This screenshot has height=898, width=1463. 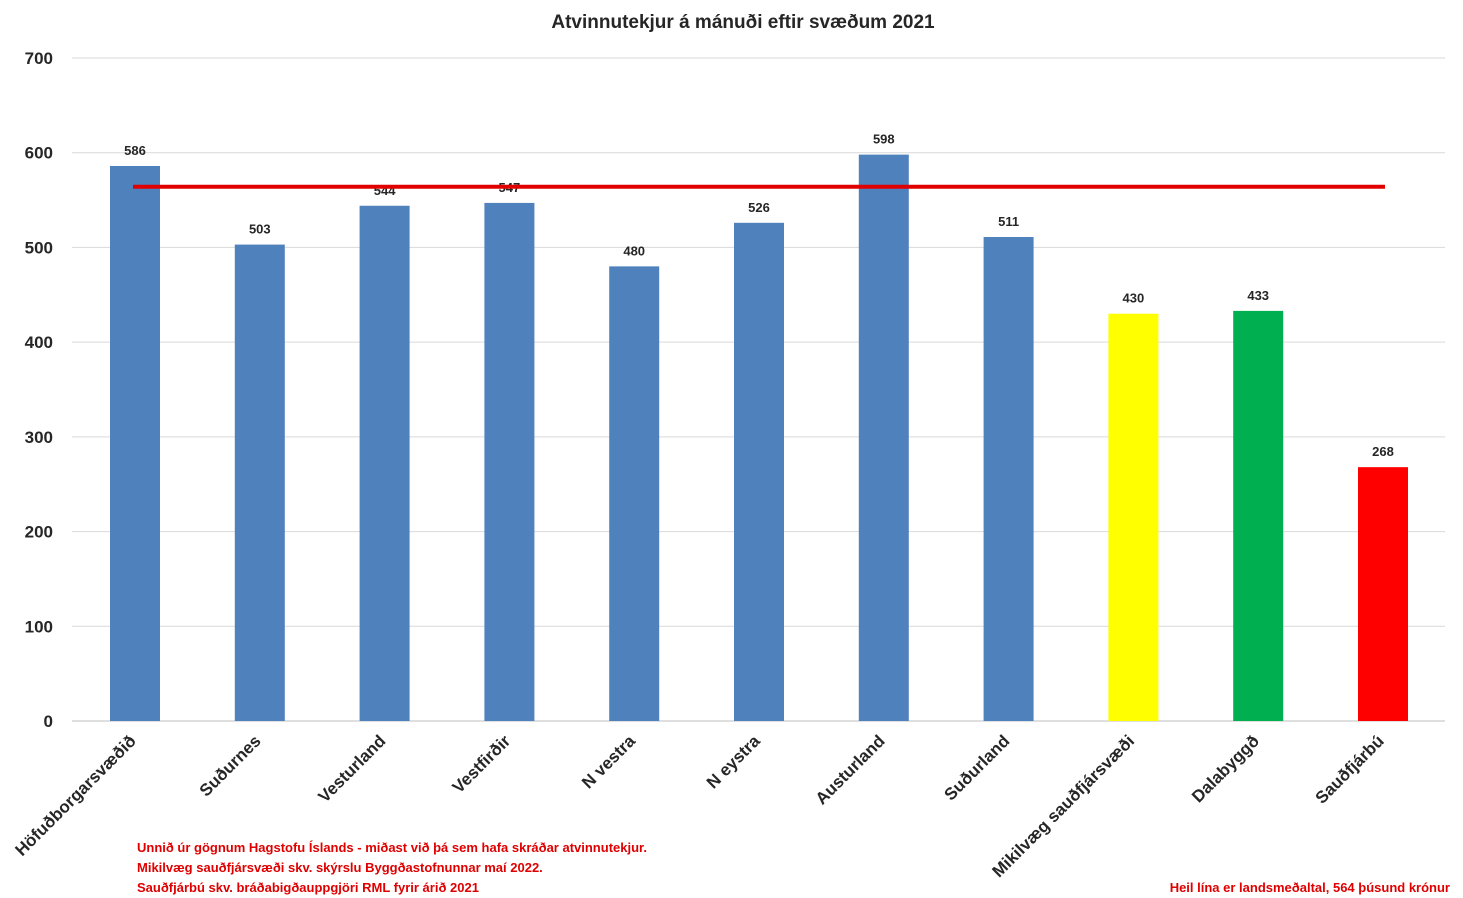 What do you see at coordinates (1383, 451) in the screenshot?
I see `data-label: 268` at bounding box center [1383, 451].